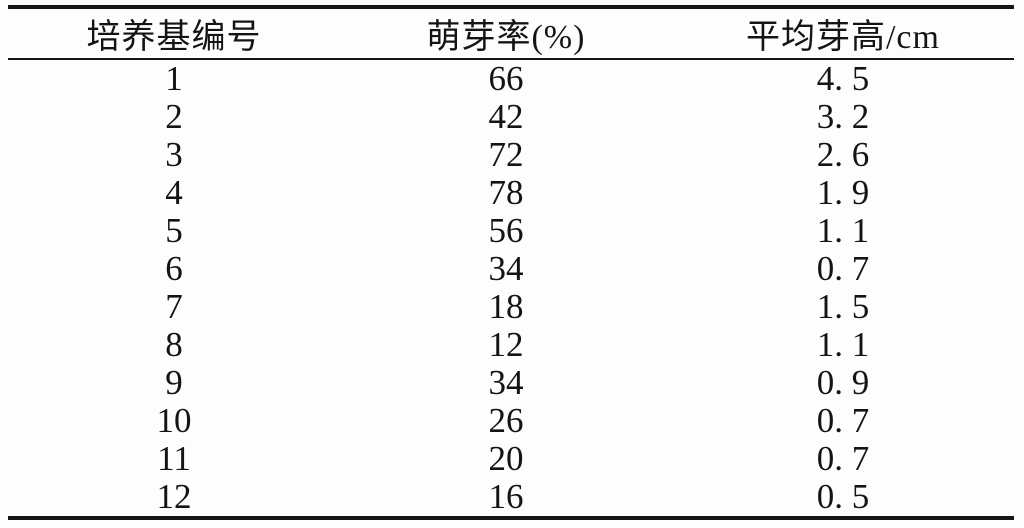 This screenshot has width=1024, height=528. I want to click on cell-shoot-height: 2. 6, so click(843, 154).